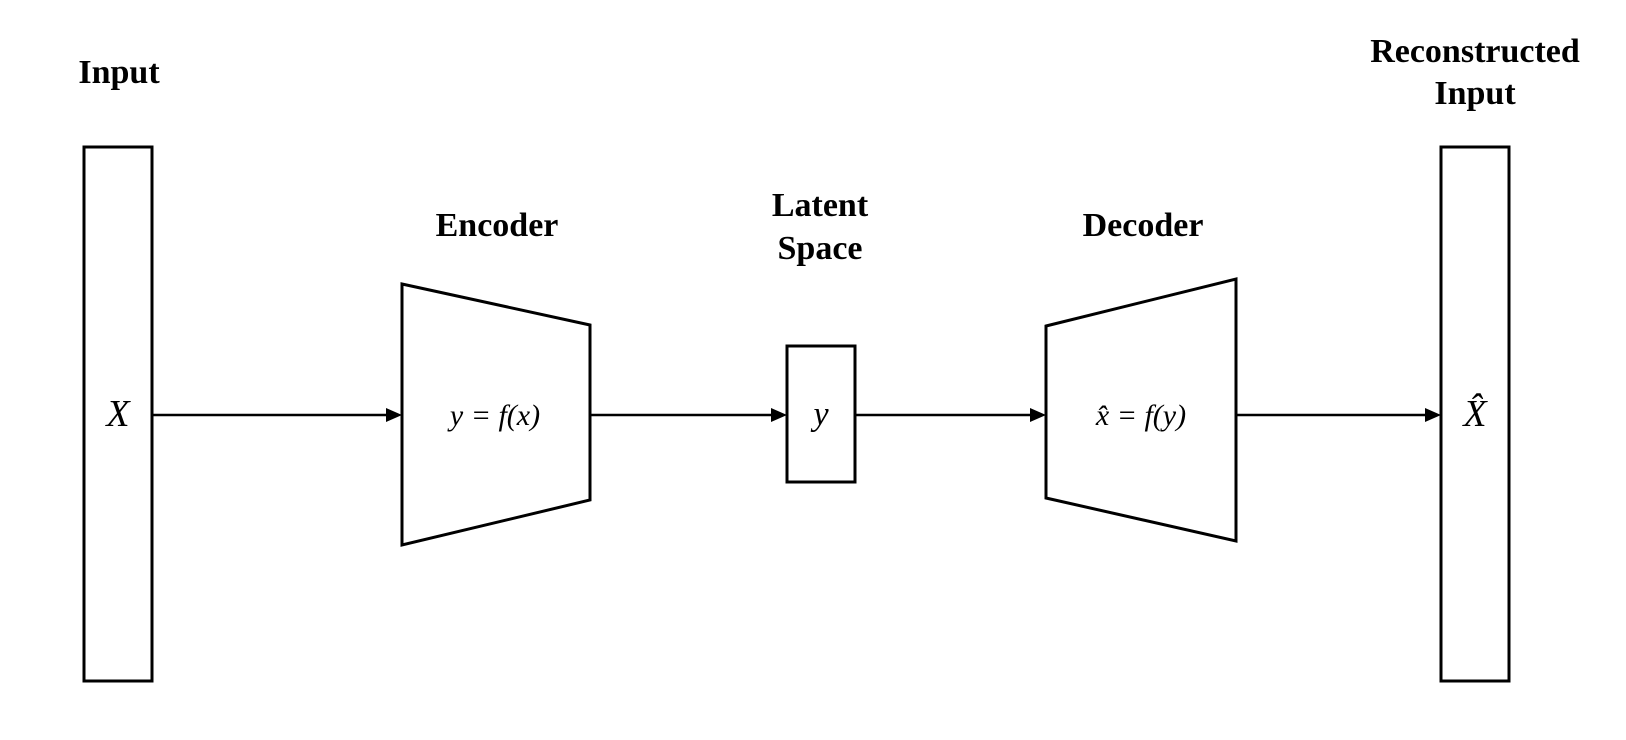  Describe the element at coordinates (1140, 415) in the screenshot. I see `decoder-formula: x̂ = f(y)` at that location.